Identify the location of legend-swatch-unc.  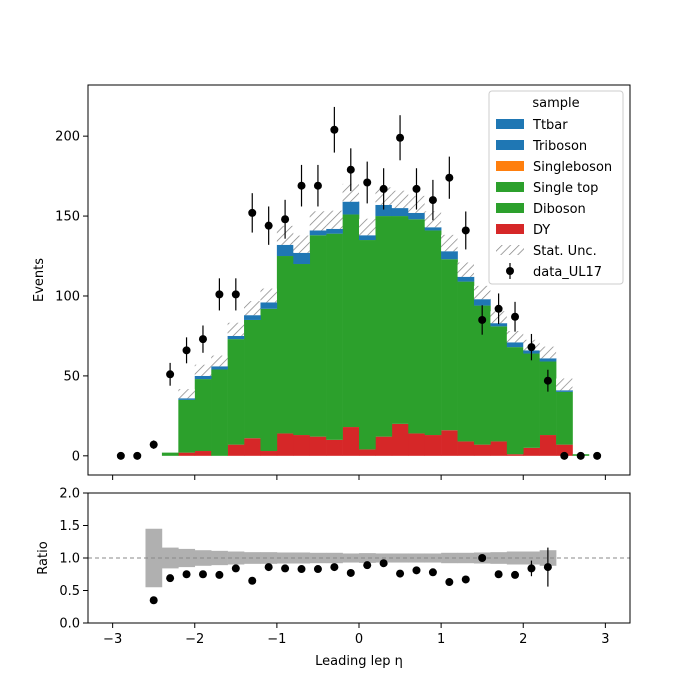
(510, 250).